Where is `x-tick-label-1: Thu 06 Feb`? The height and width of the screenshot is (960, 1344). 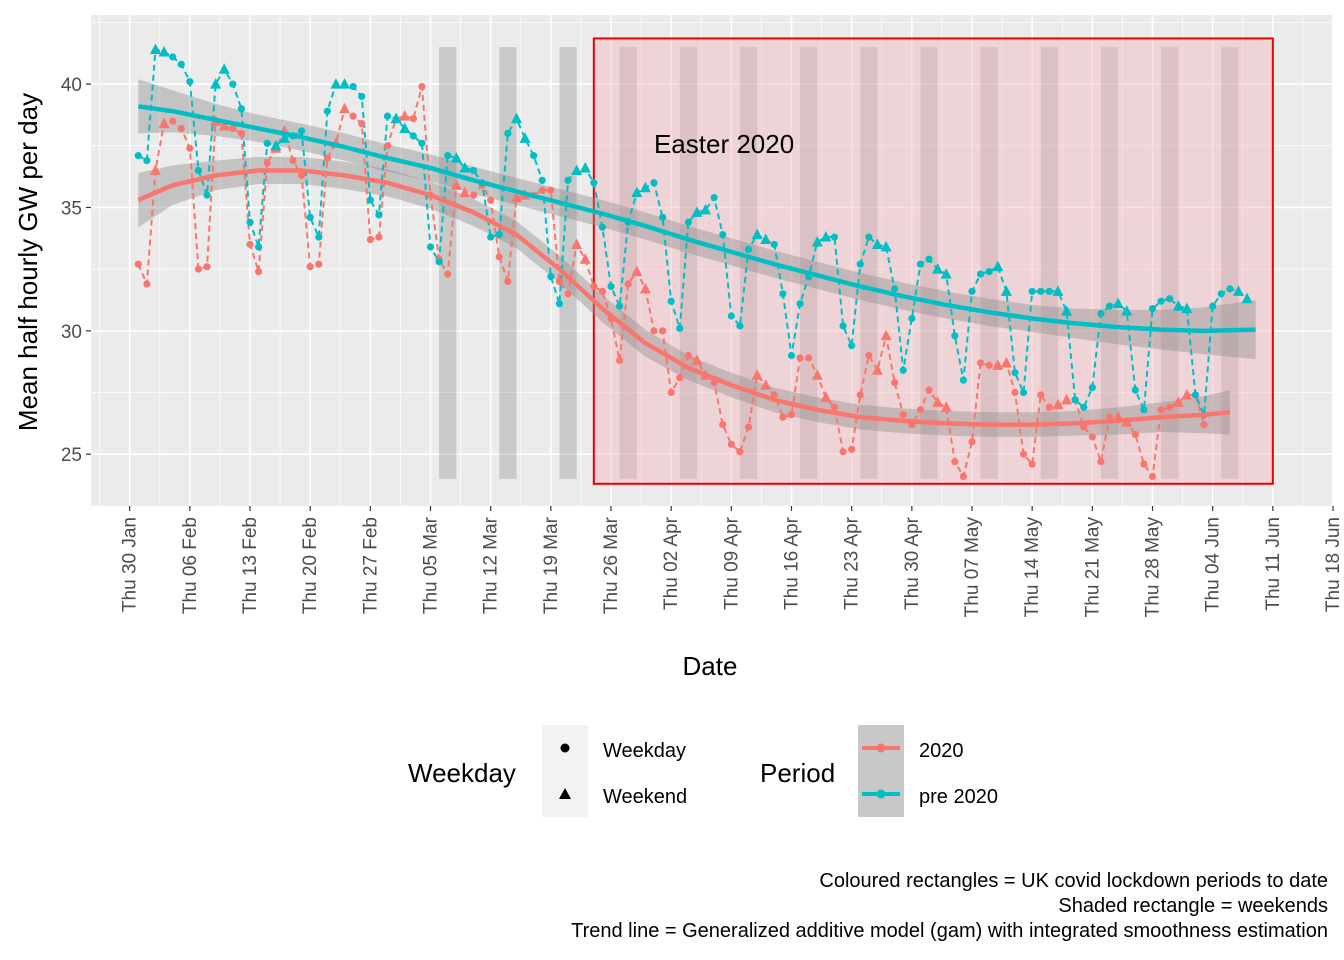 x-tick-label-1: Thu 06 Feb is located at coordinates (190, 565).